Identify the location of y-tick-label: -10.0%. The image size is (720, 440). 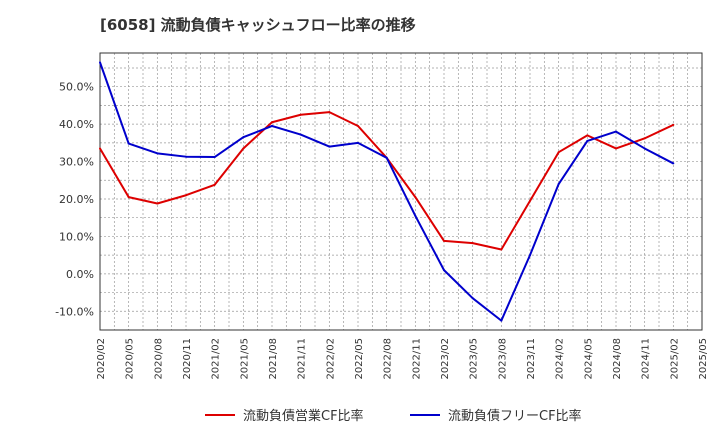
(74, 311).